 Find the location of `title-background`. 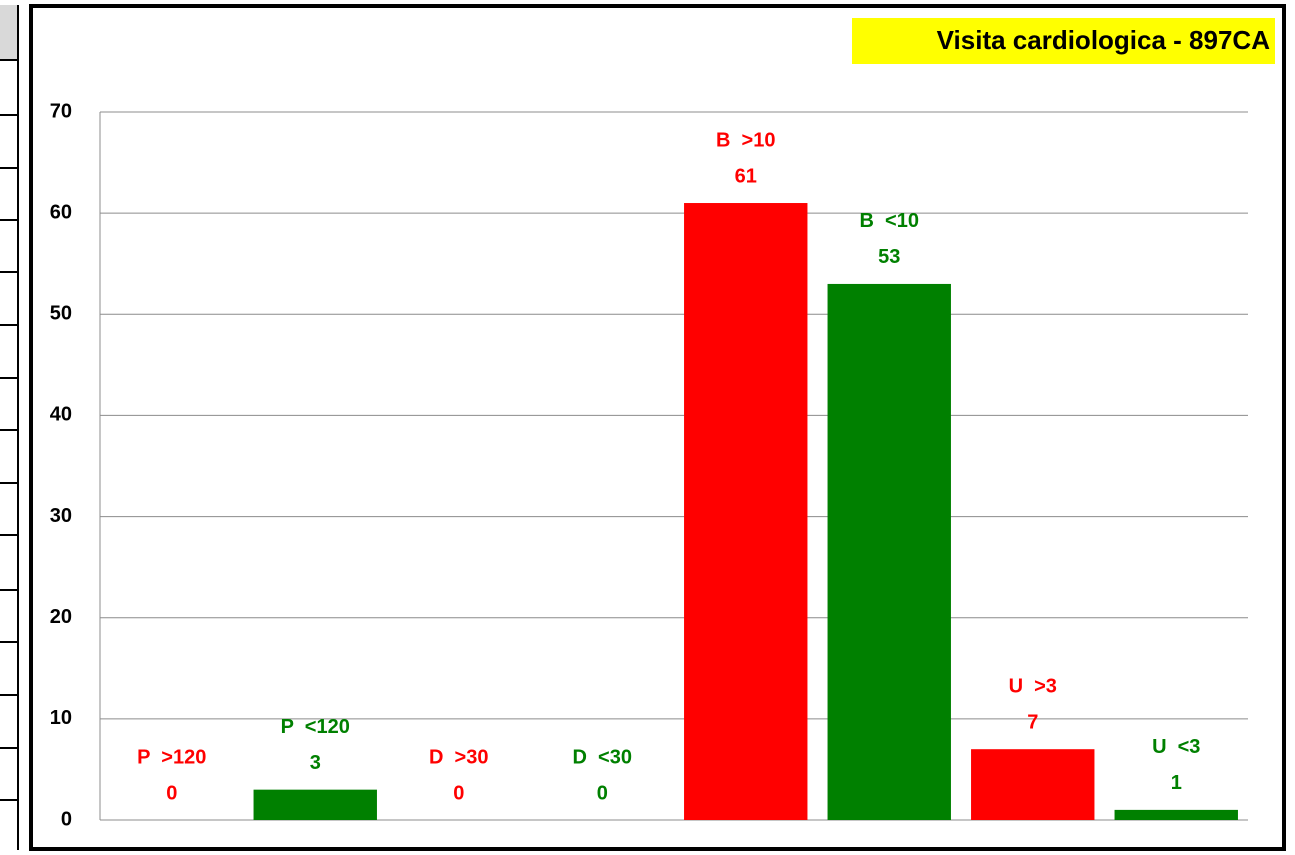

title-background is located at coordinates (1063, 41).